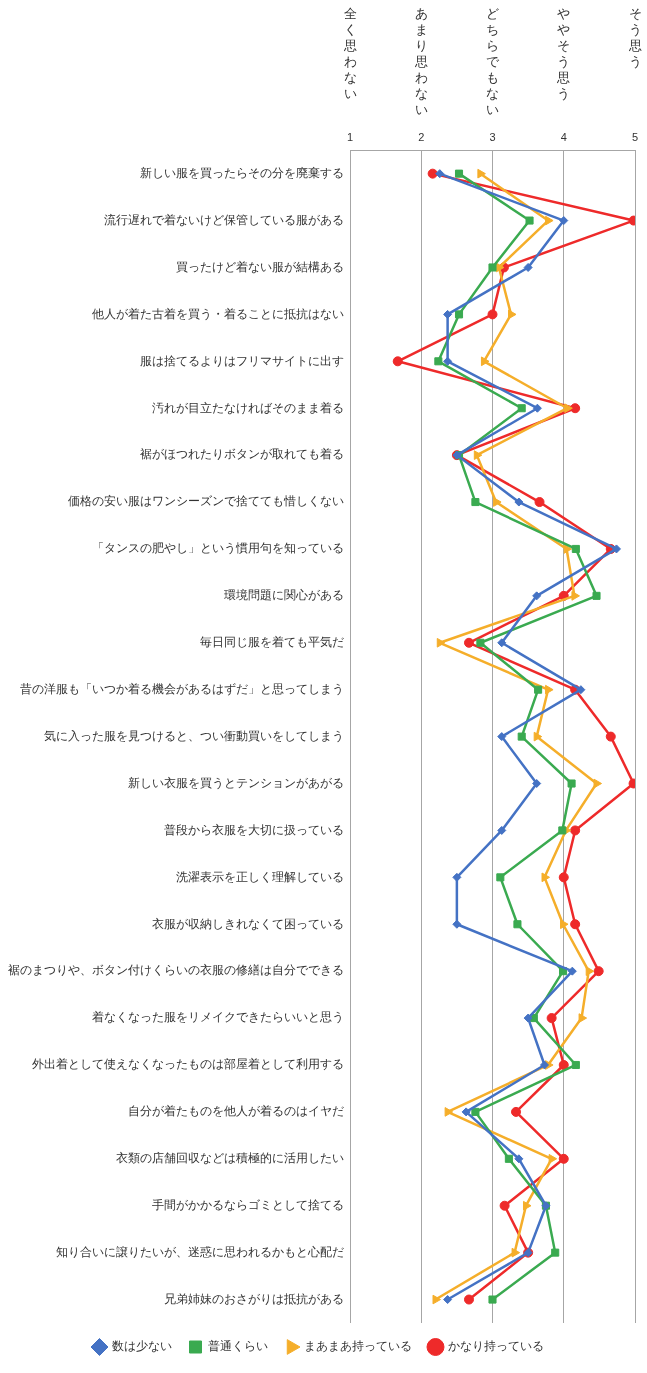 This screenshot has width=647, height=1373. I want to click on text: あまり思わない, so click(420, 62).